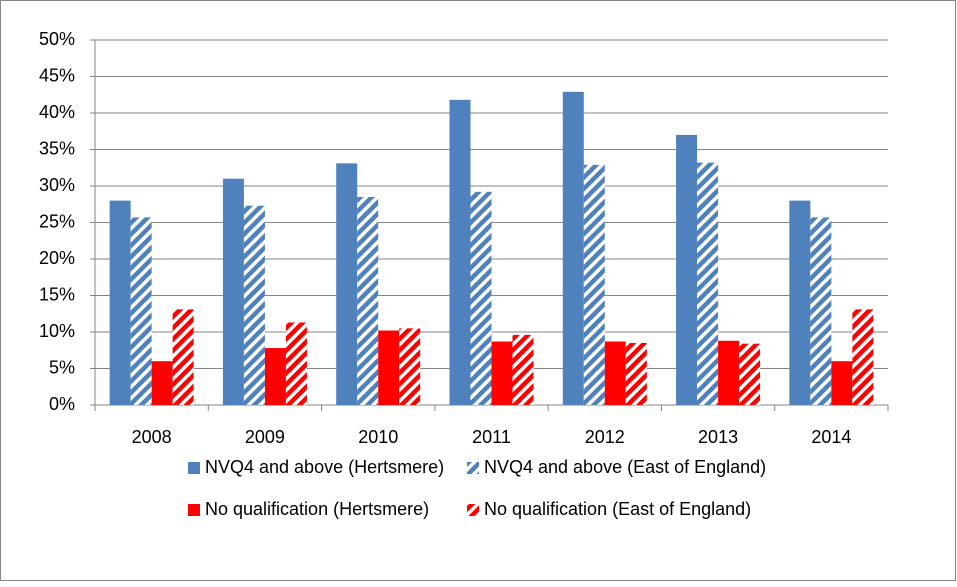  Describe the element at coordinates (625, 467) in the screenshot. I see `legend-label: NVQ4 and above (East of England)` at that location.